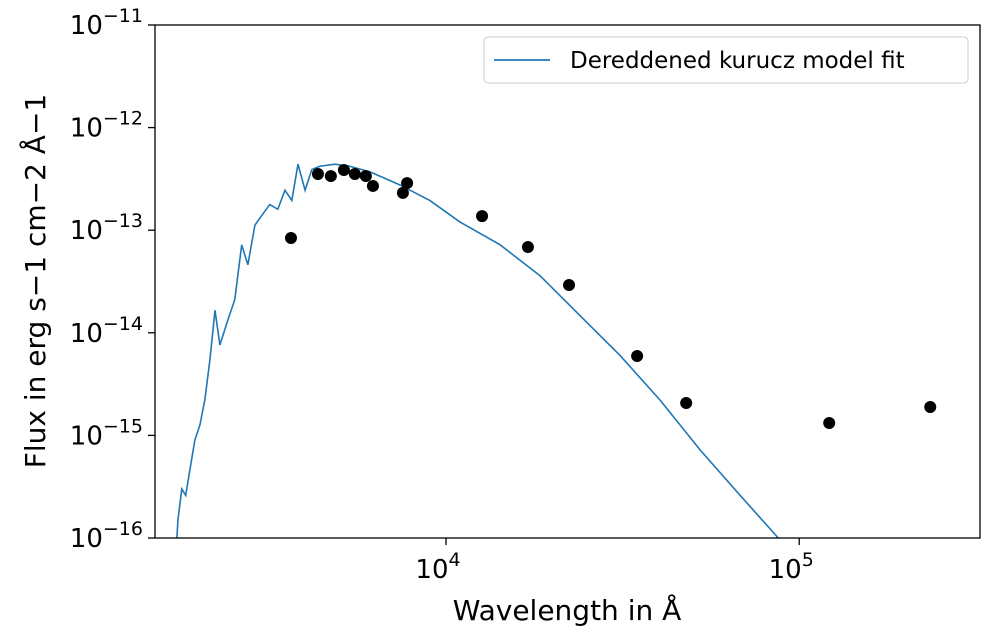 The height and width of the screenshot is (641, 996). I want to click on y-tick-label: 10−15, so click(106, 433).